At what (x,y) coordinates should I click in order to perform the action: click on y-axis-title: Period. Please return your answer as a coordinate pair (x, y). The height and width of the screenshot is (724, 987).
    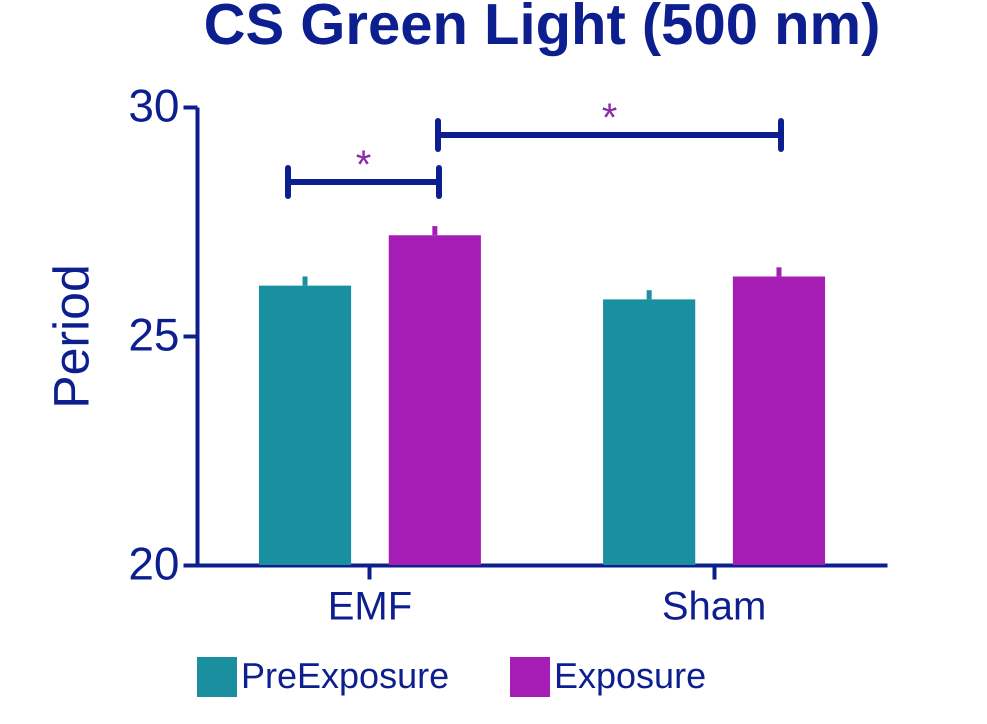
    Looking at the image, I should click on (71, 336).